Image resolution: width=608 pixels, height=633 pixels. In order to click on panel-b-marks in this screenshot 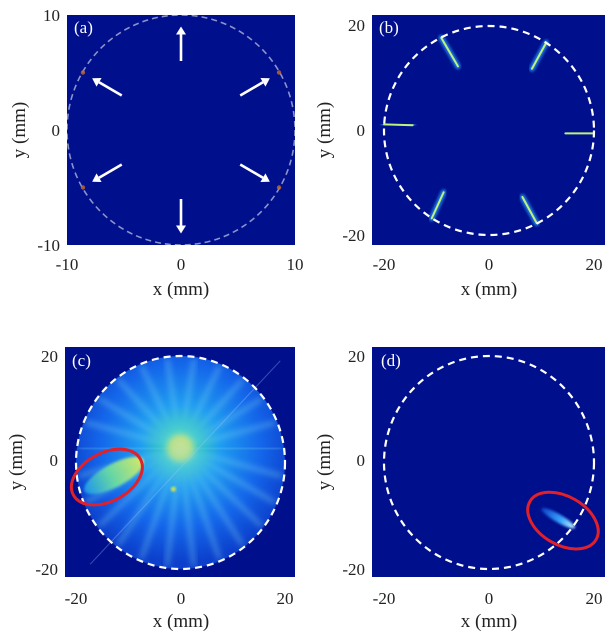, I will do `click(489, 130)`.